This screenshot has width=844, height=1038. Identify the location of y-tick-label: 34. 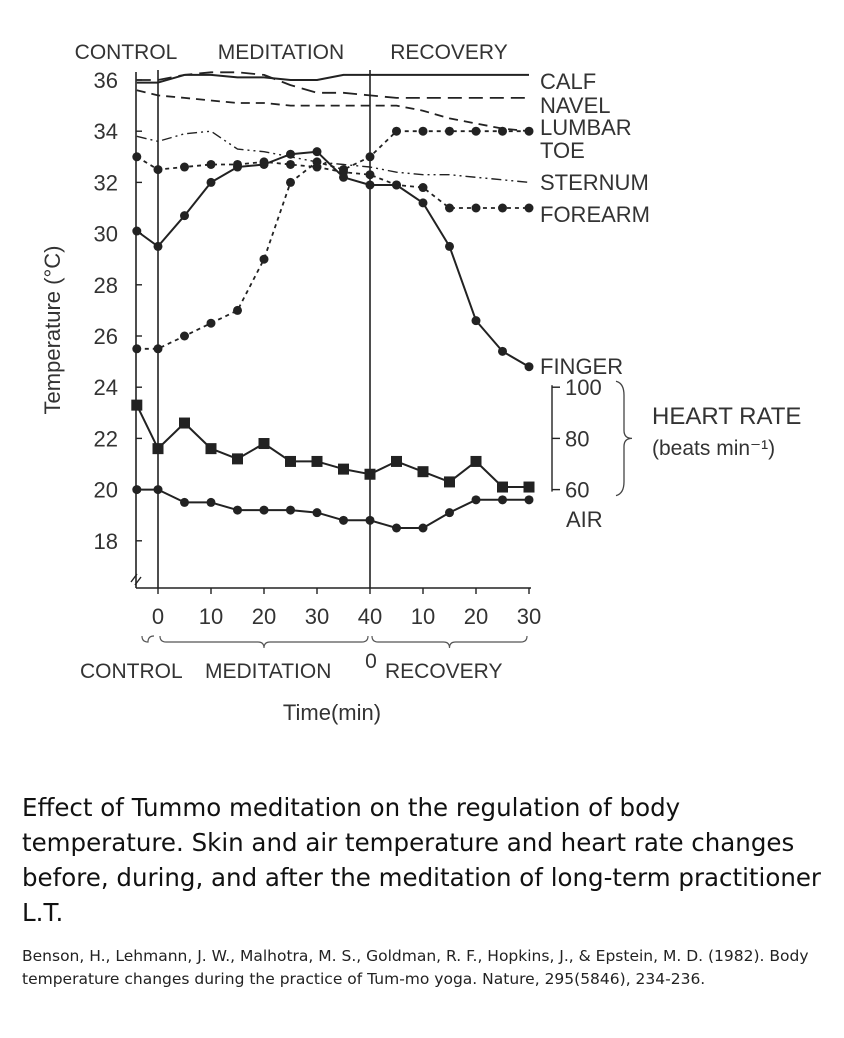
(106, 131).